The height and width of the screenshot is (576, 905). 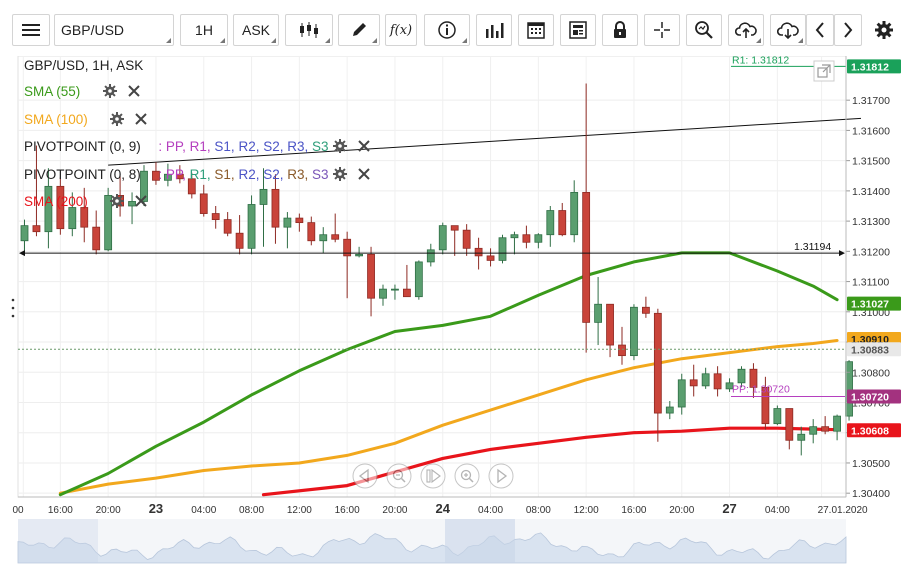 What do you see at coordinates (22, 253) in the screenshot?
I see `hline-left-arrow-icon` at bounding box center [22, 253].